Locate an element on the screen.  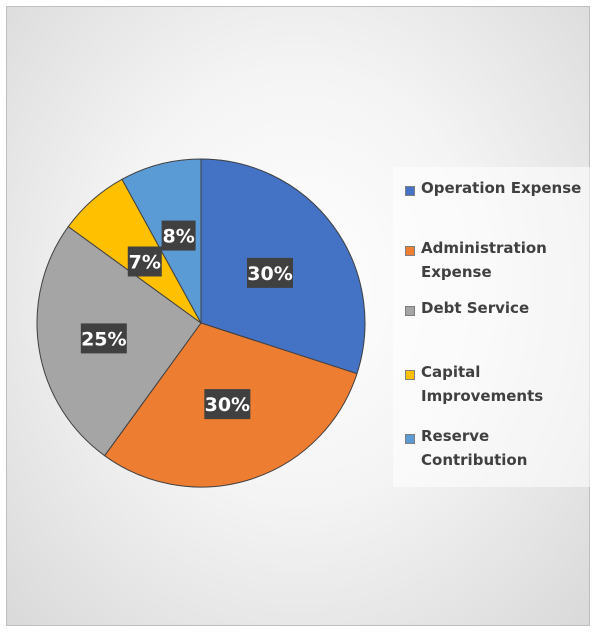
legend-item-debt-service: Debt Service is located at coordinates (495, 309).